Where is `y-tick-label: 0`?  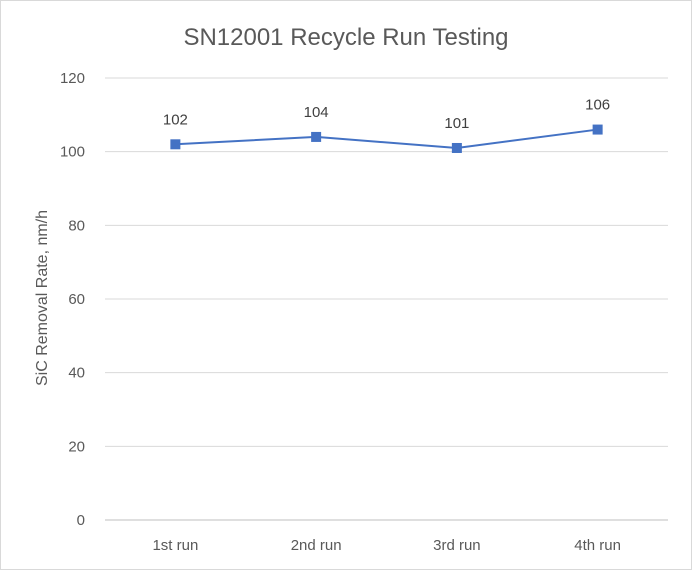 y-tick-label: 0 is located at coordinates (81, 520).